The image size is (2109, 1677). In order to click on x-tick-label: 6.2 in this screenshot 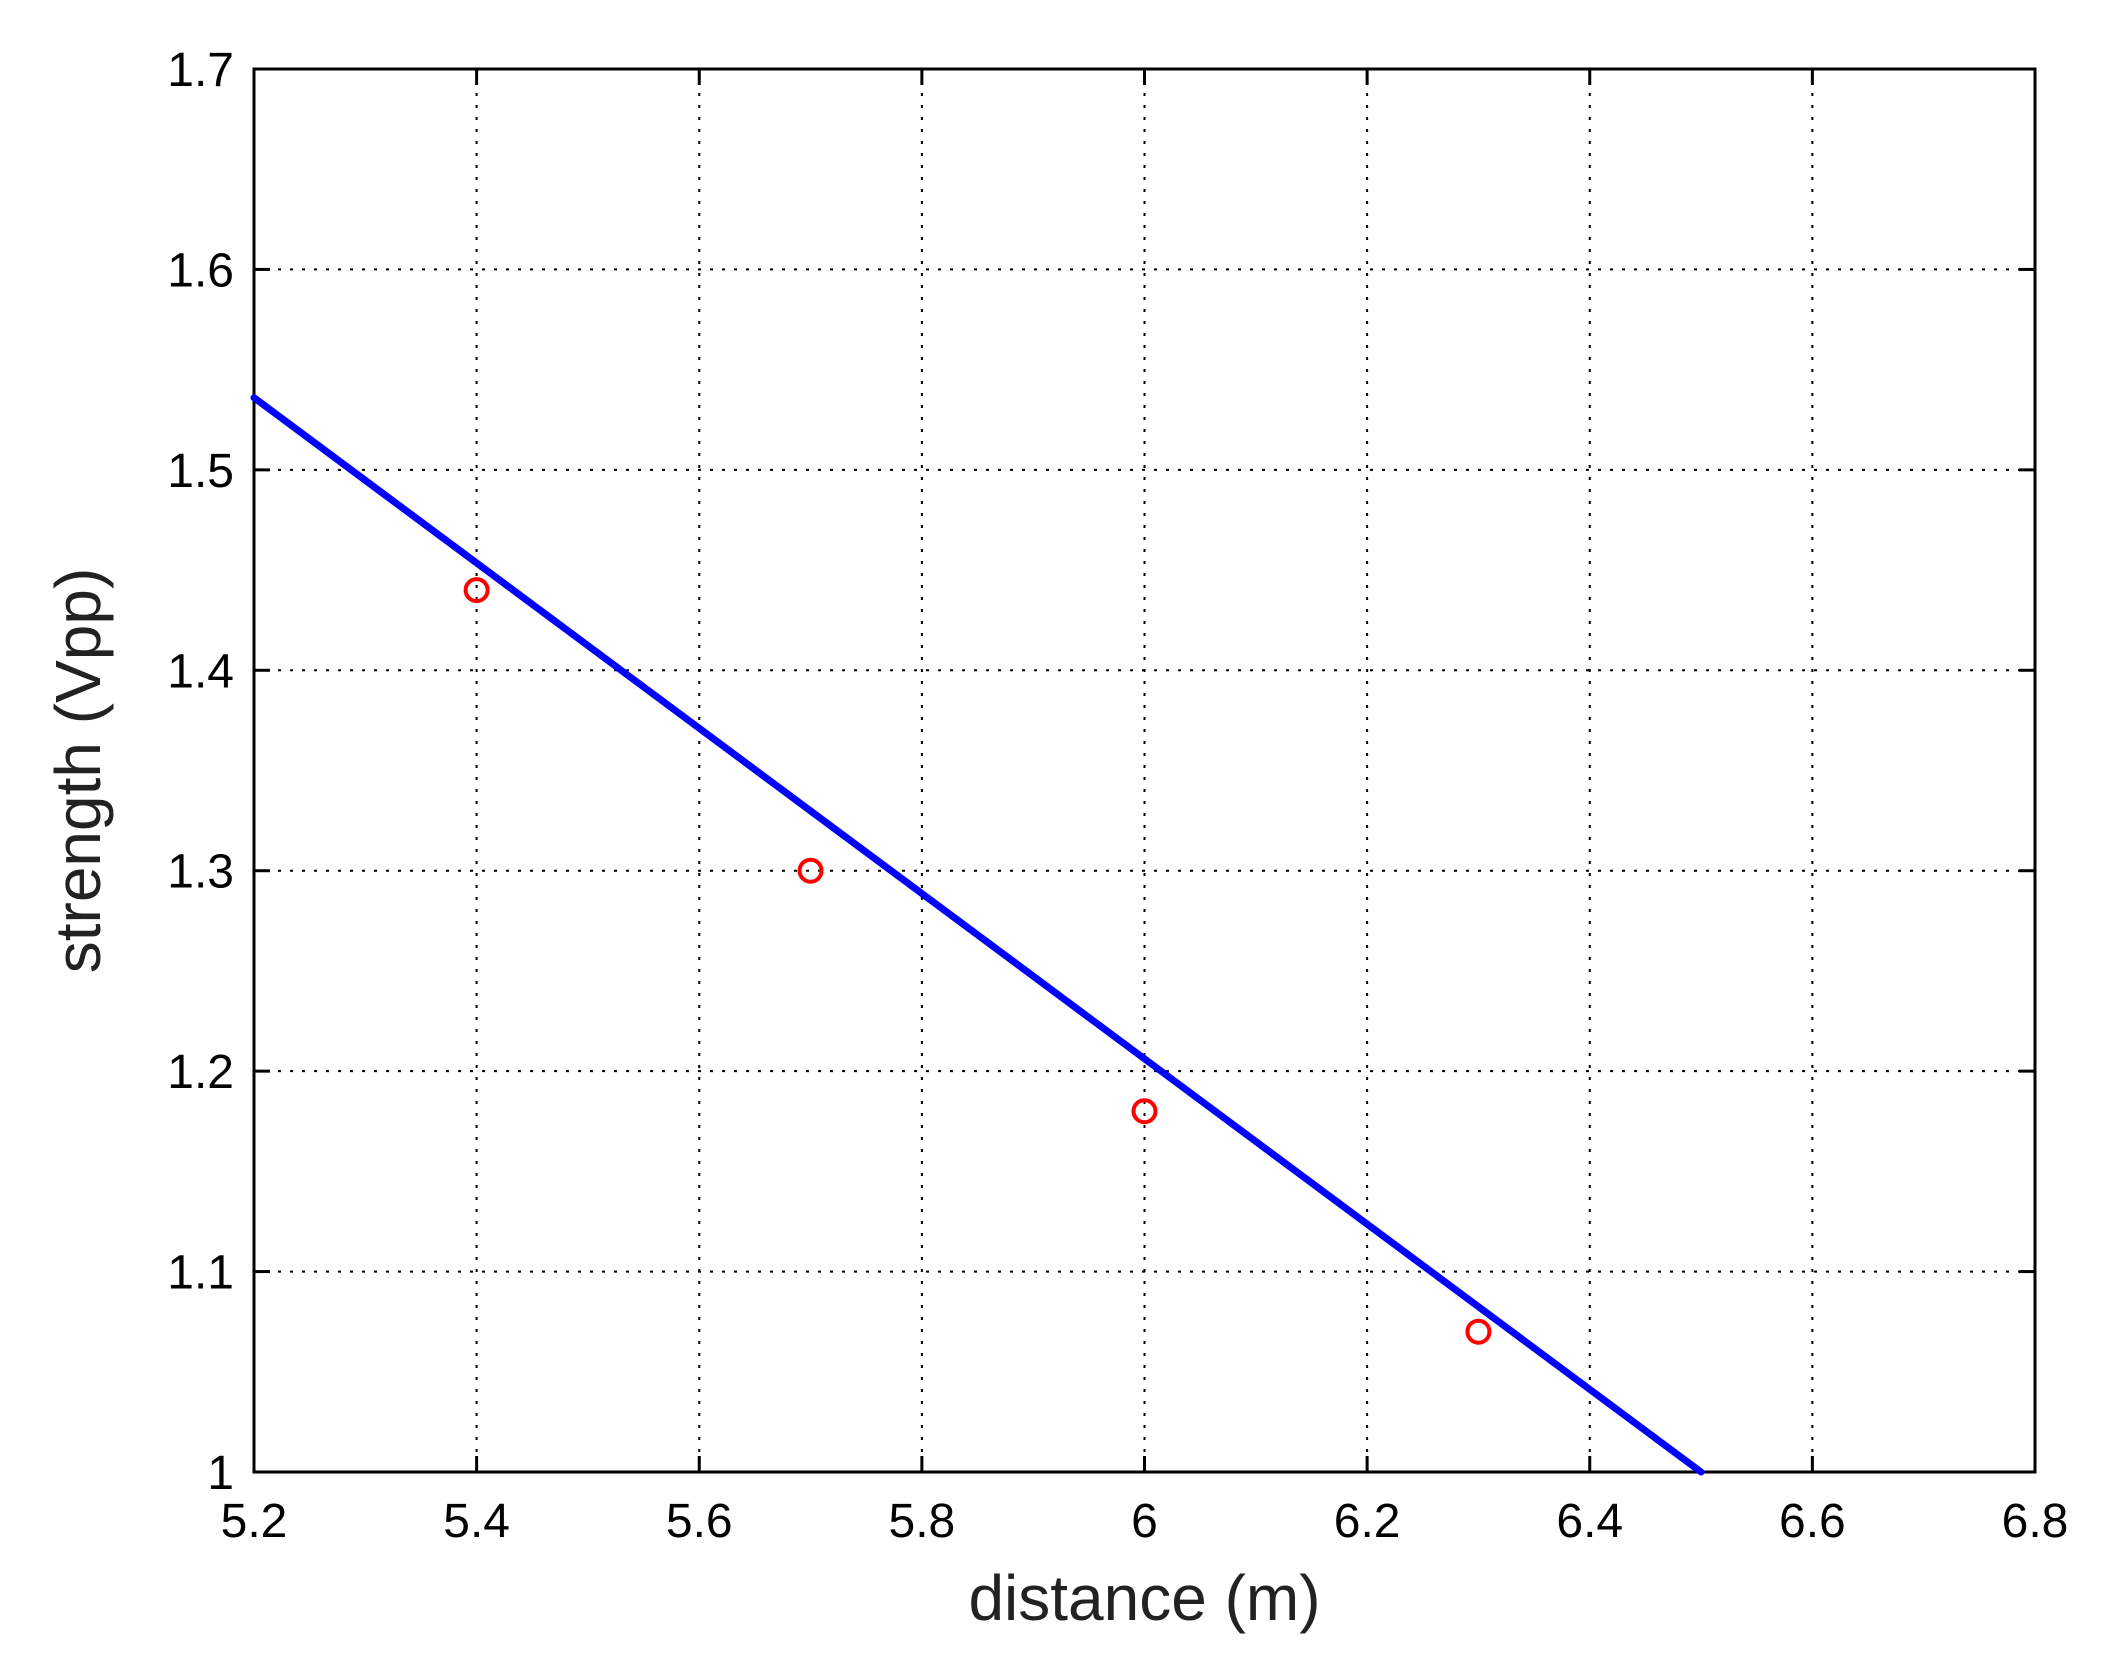, I will do `click(1367, 1521)`.